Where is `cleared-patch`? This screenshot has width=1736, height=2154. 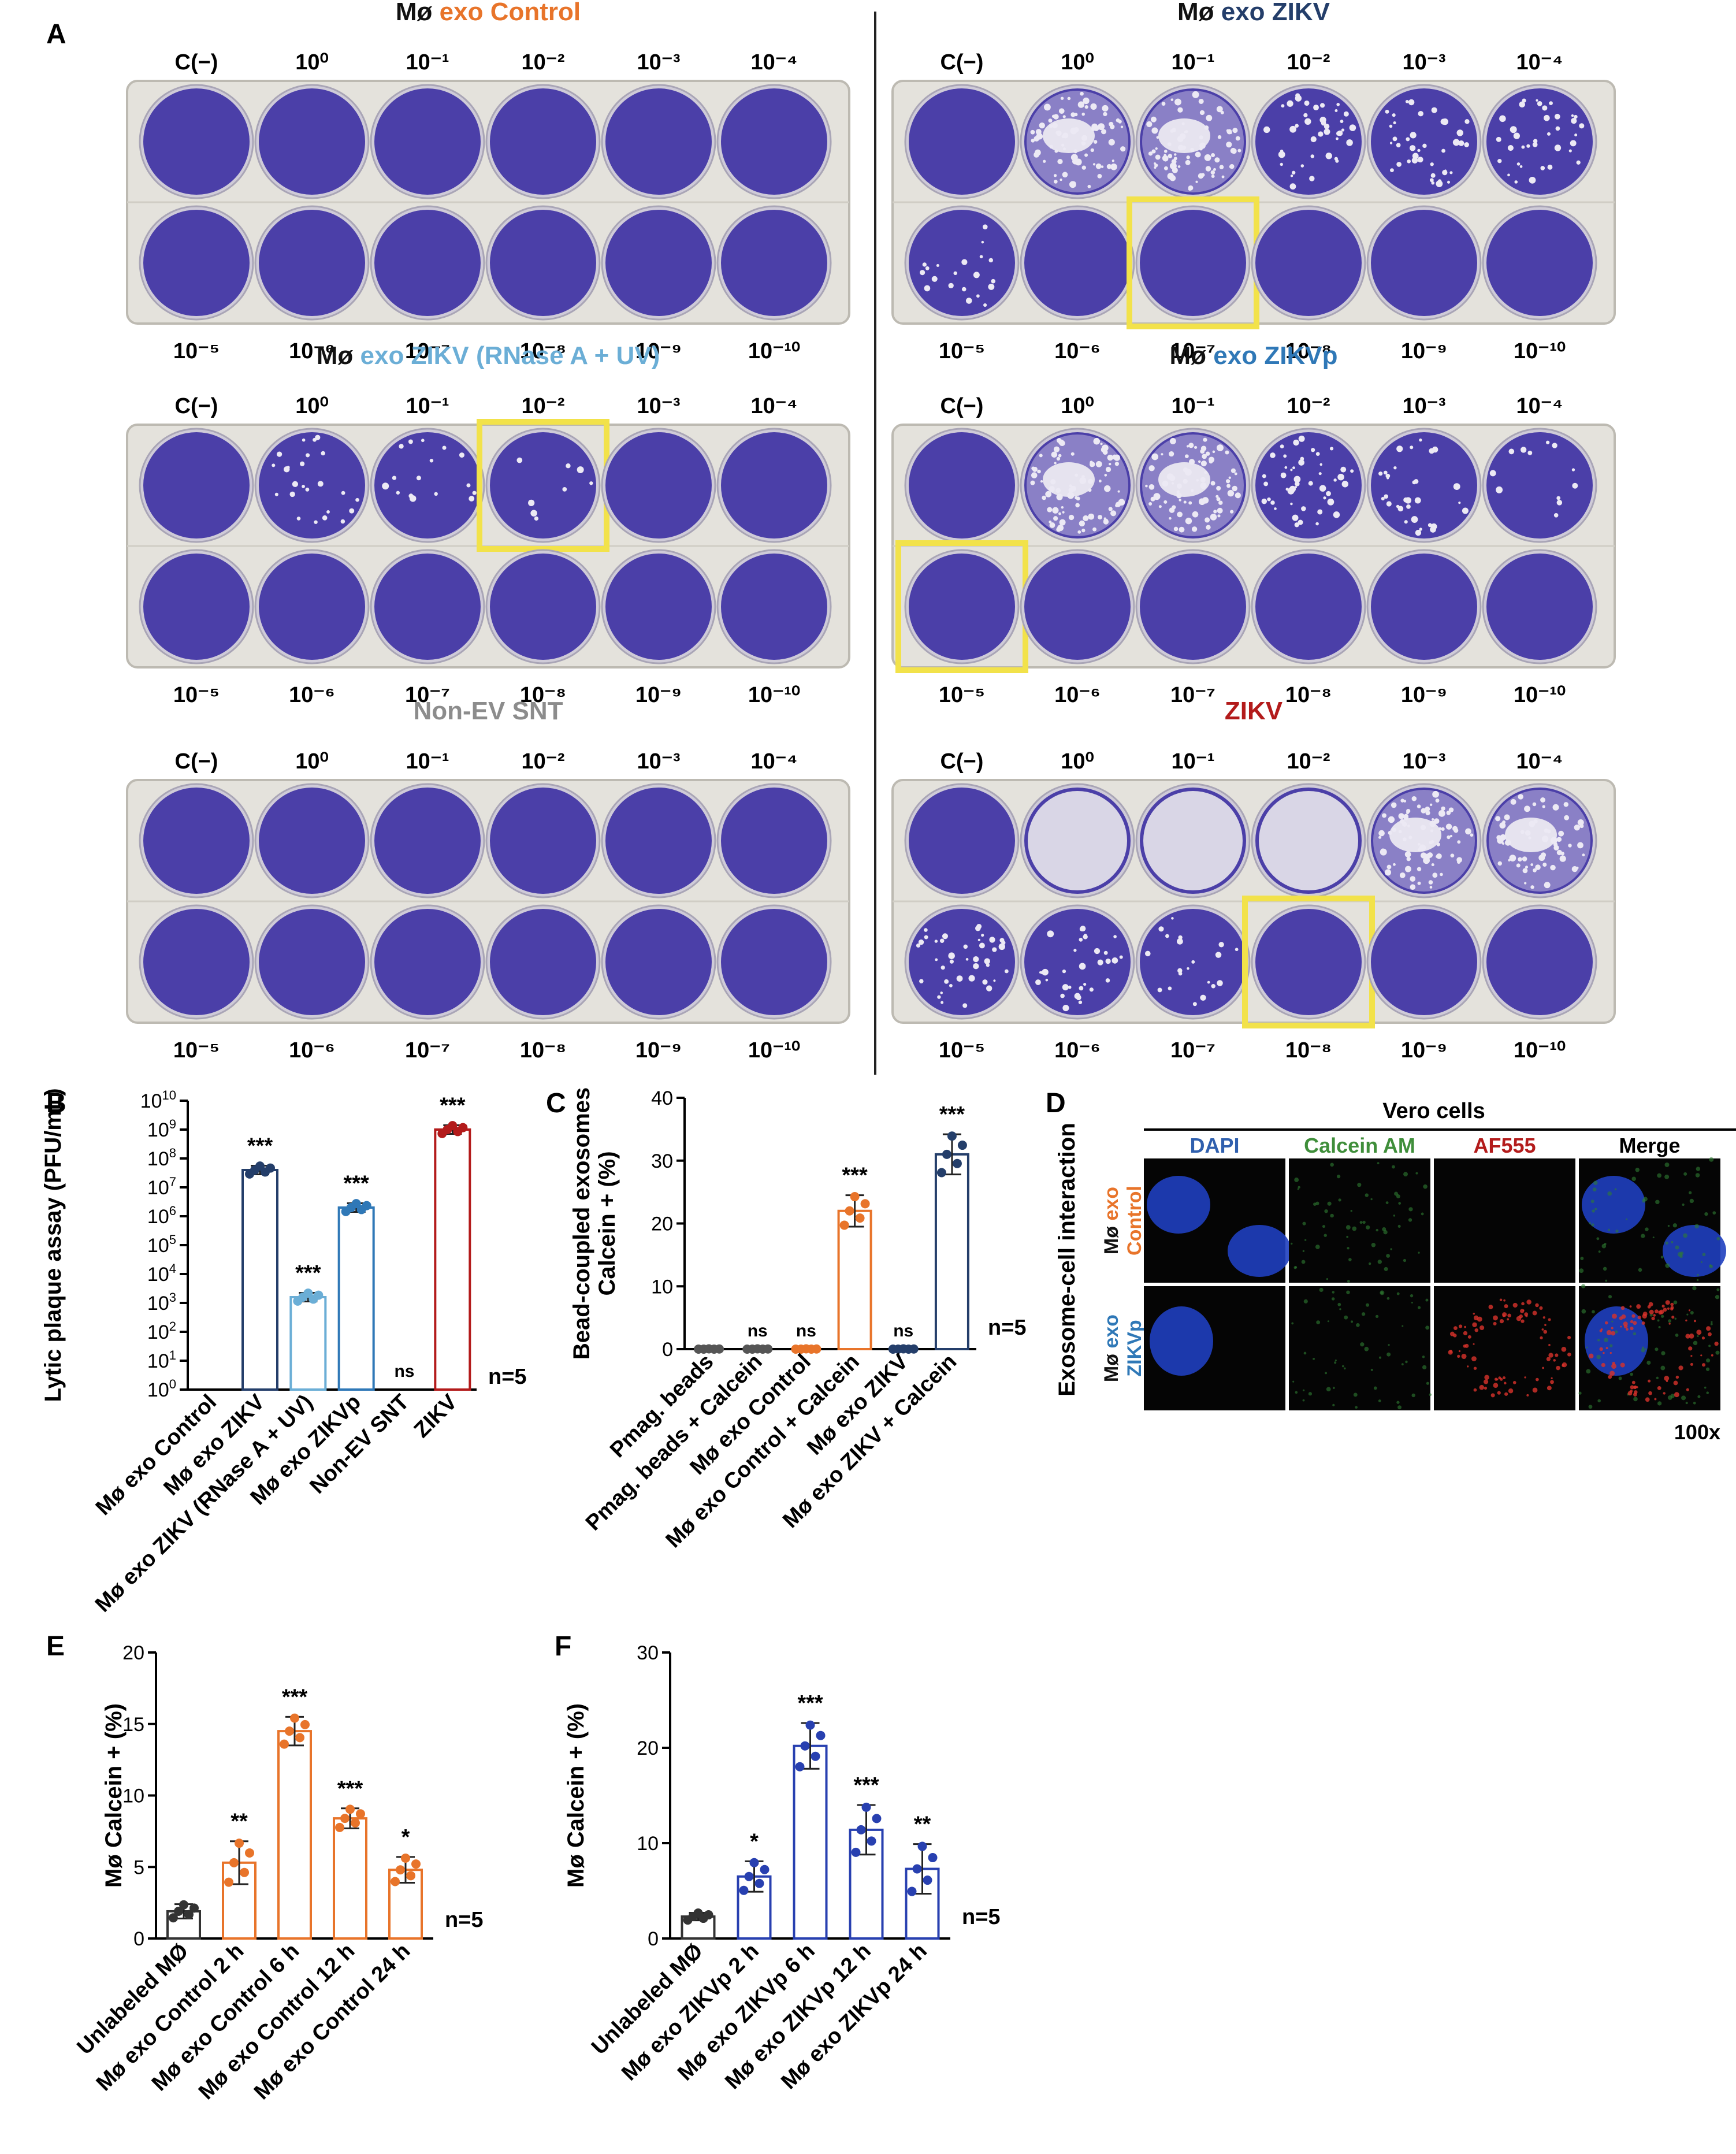
cleared-patch is located at coordinates (1415, 835).